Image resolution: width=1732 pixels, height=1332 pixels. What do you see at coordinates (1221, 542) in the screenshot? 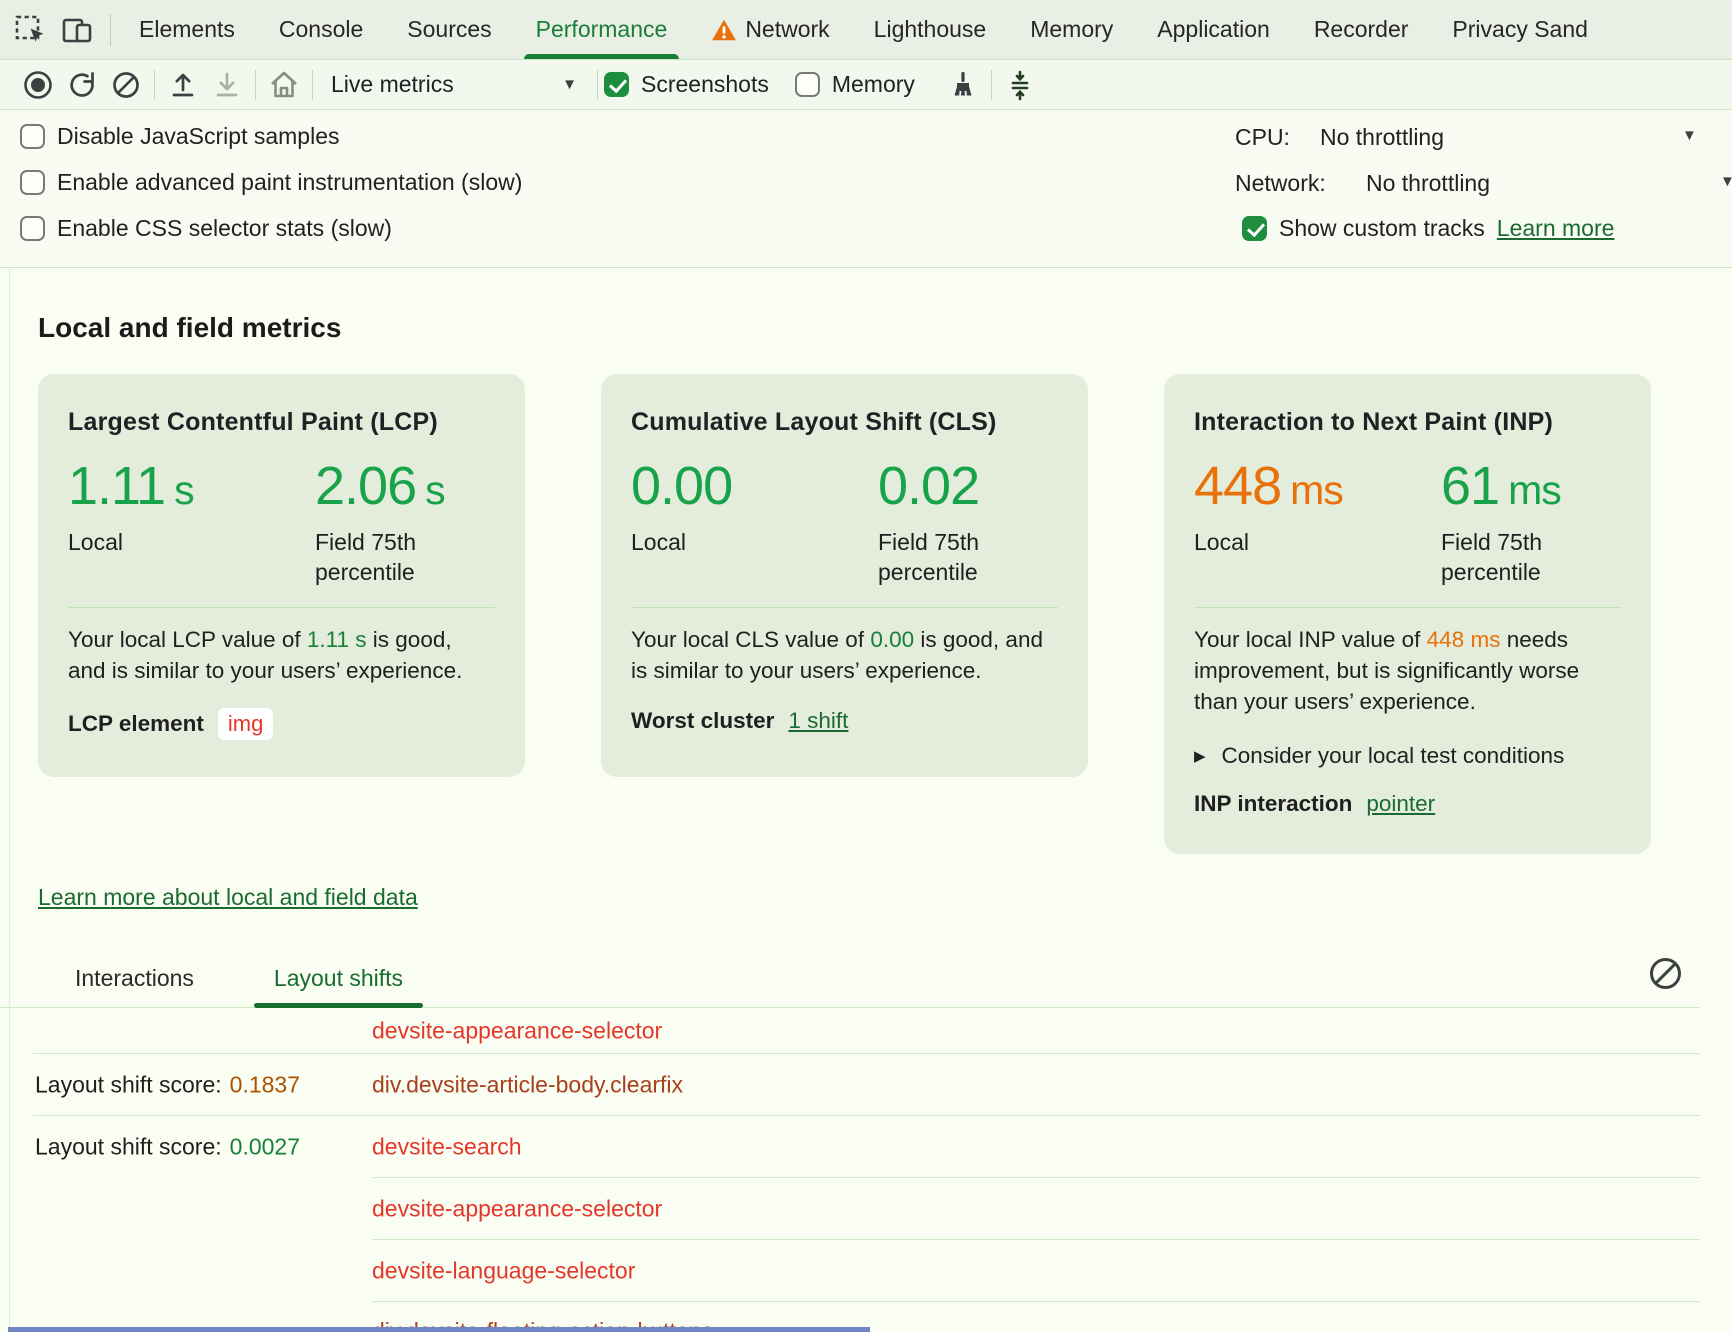
I see `inp-local-label: Local` at bounding box center [1221, 542].